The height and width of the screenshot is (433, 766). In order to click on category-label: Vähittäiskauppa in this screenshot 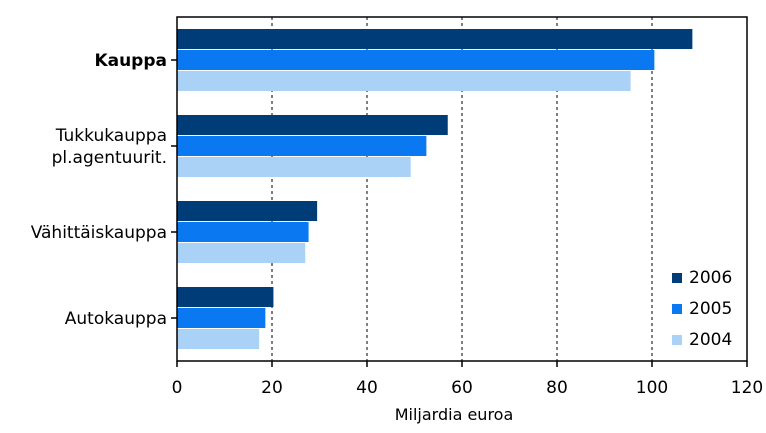, I will do `click(99, 233)`.